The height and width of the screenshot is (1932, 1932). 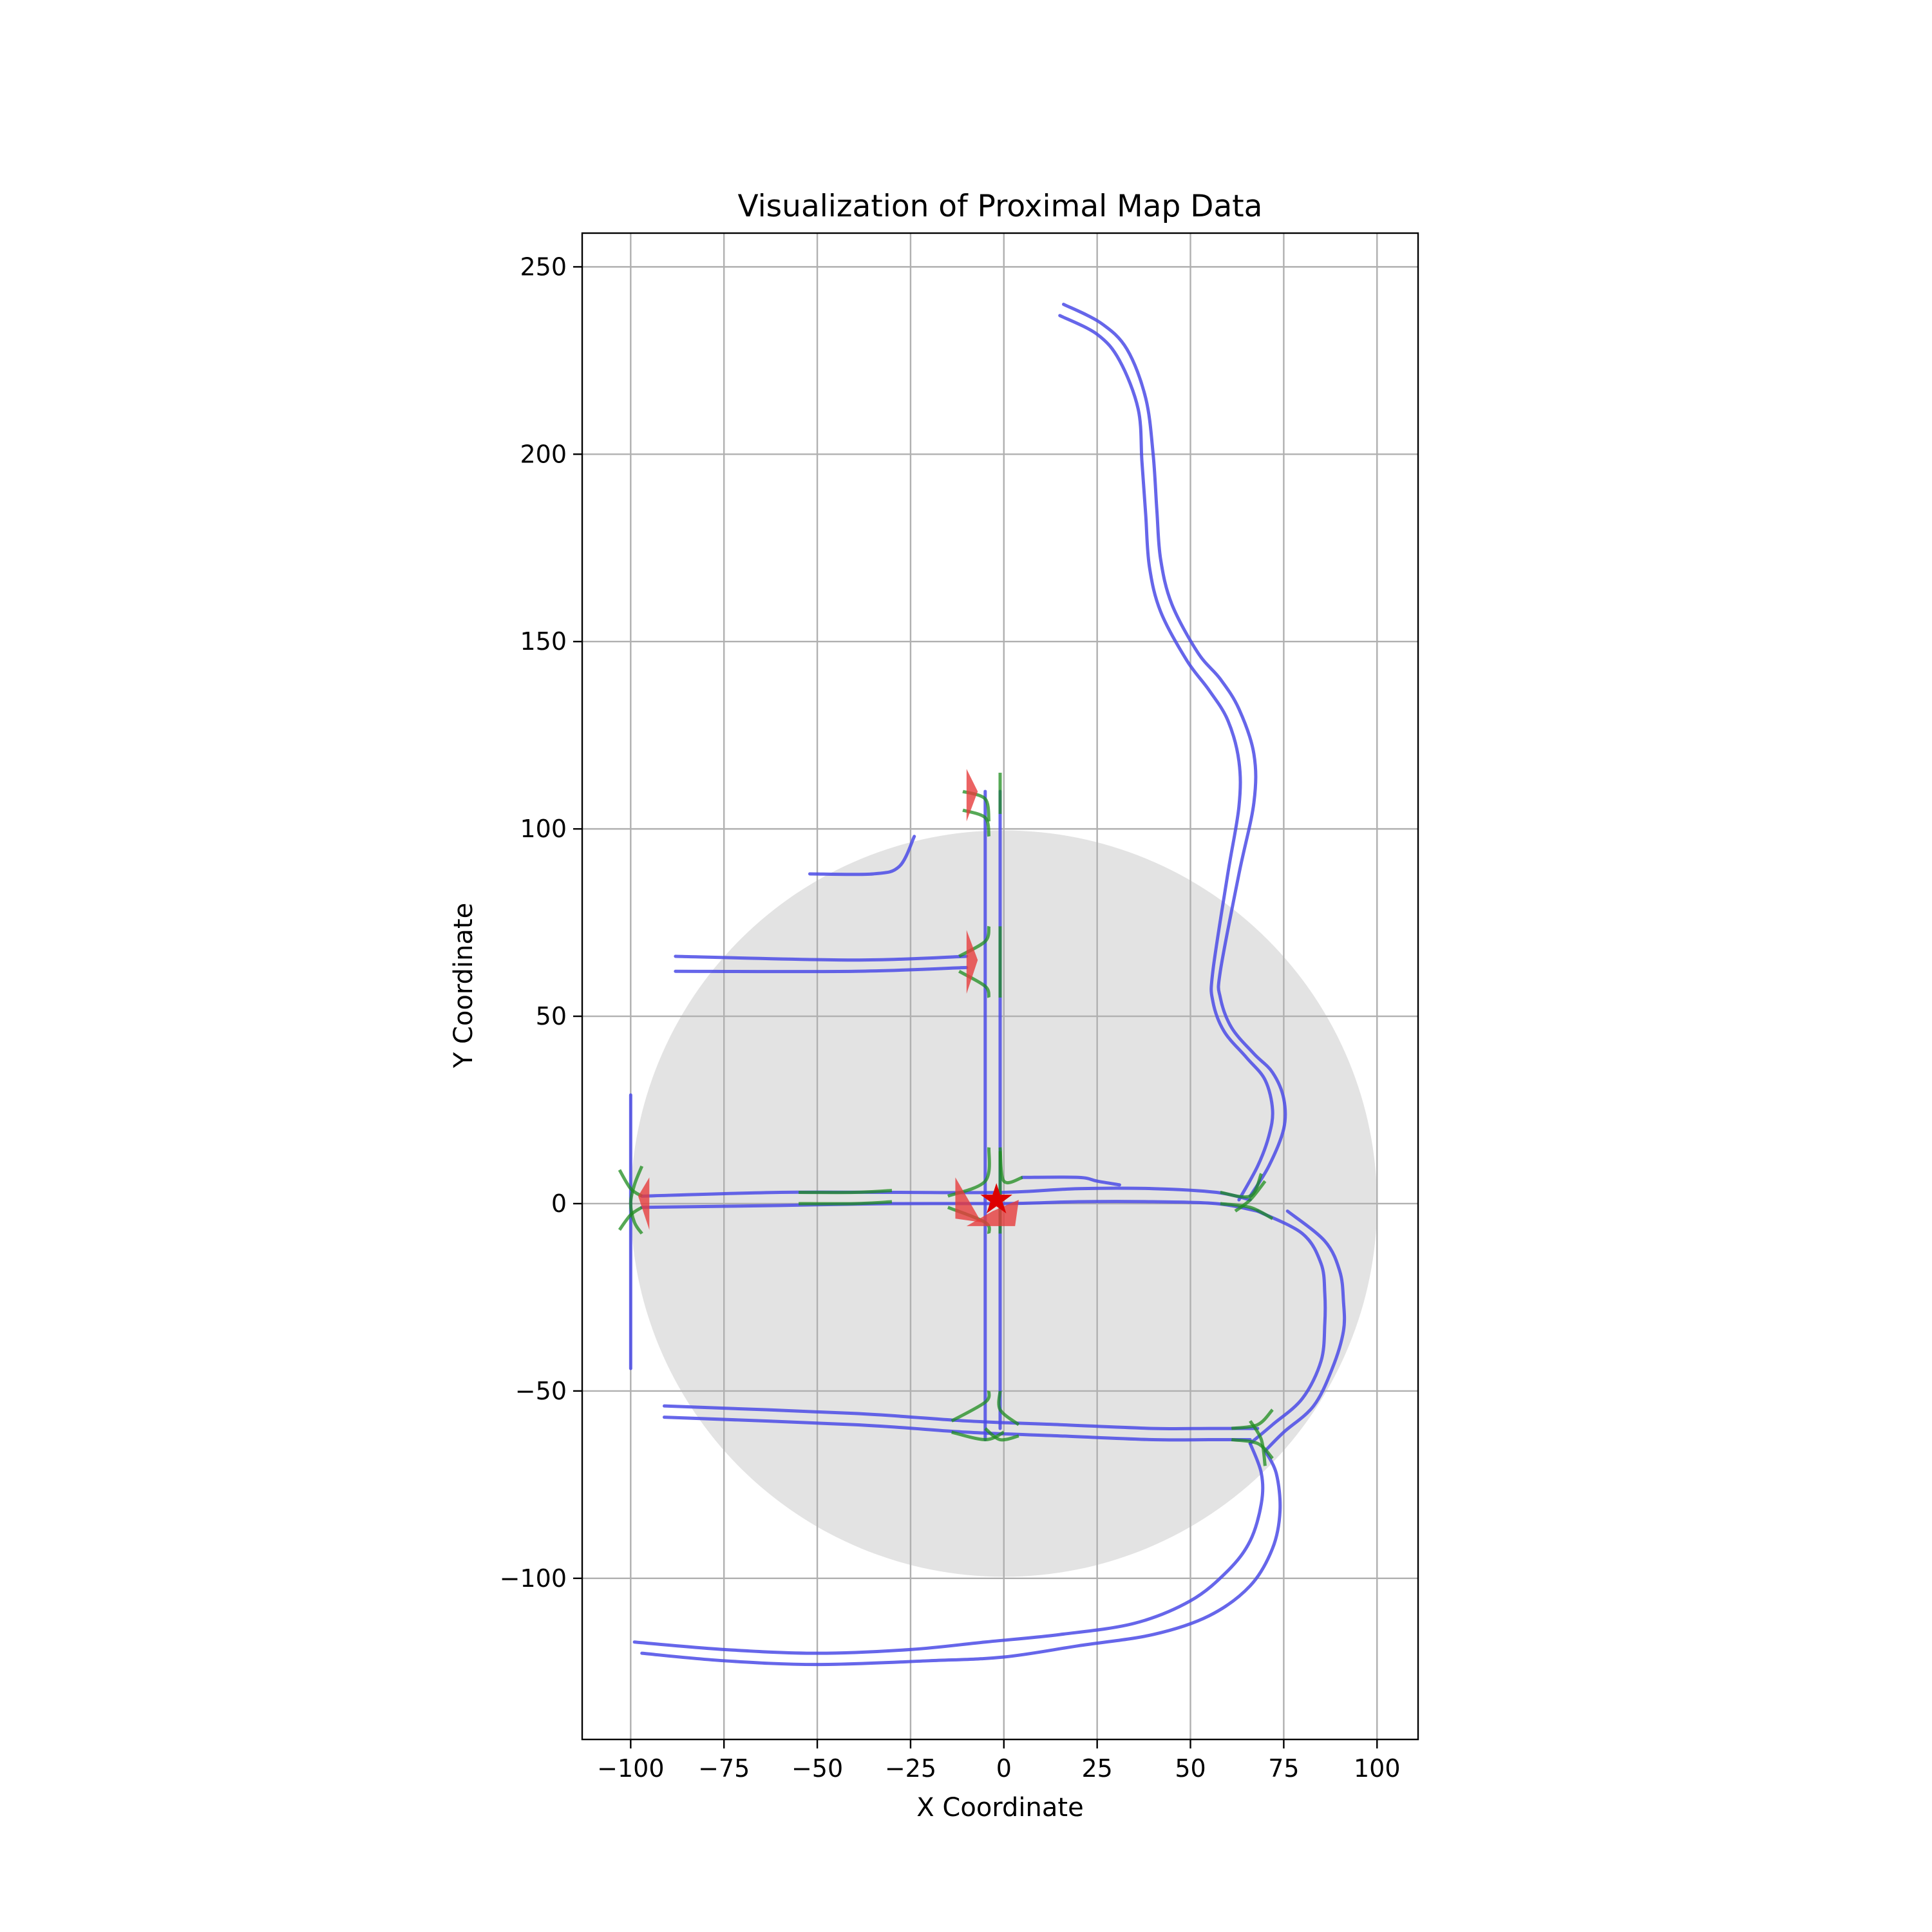 What do you see at coordinates (950, 1206) in the screenshot?
I see `lane-main-east-west-lower` at bounding box center [950, 1206].